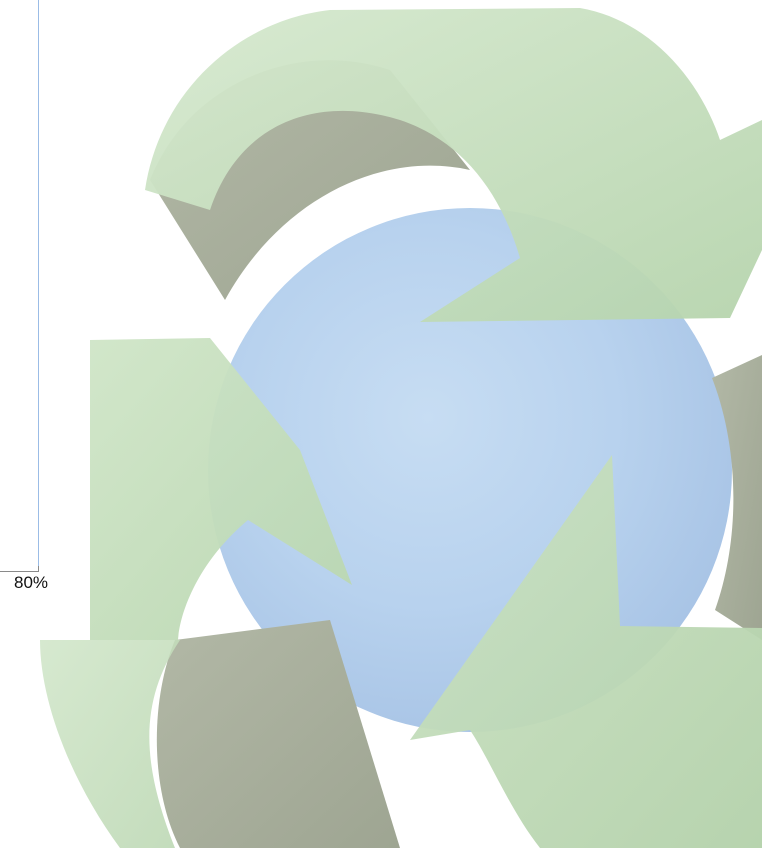  What do you see at coordinates (45, 606) in the screenshot?
I see `zoom-indicator: 80%` at bounding box center [45, 606].